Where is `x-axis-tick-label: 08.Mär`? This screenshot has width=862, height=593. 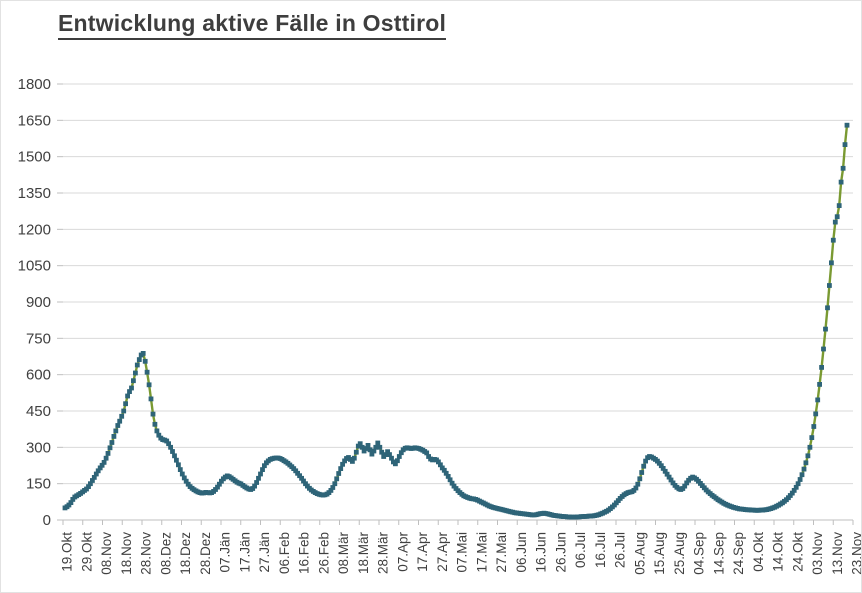
x-axis-tick-label: 08.Mär is located at coordinates (343, 553).